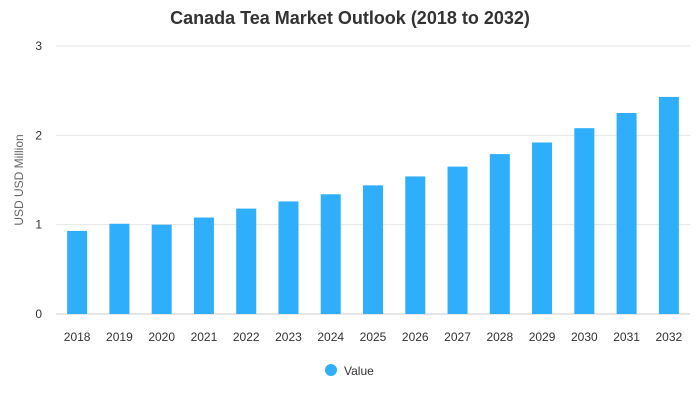  Describe the element at coordinates (350, 18) in the screenshot. I see `chart-title: Canada Tea Market Outlook (2018 to 2032)` at that location.